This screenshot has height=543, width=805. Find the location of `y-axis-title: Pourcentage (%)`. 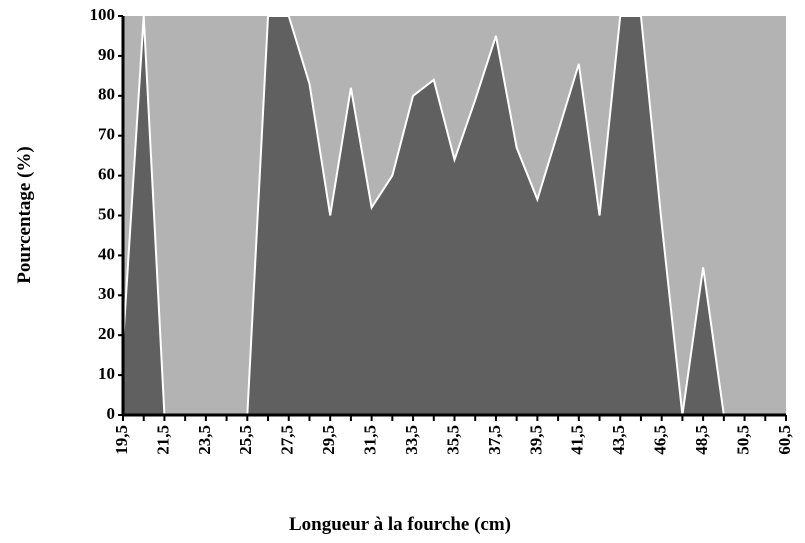

y-axis-title: Pourcentage (%) is located at coordinates (24, 214).